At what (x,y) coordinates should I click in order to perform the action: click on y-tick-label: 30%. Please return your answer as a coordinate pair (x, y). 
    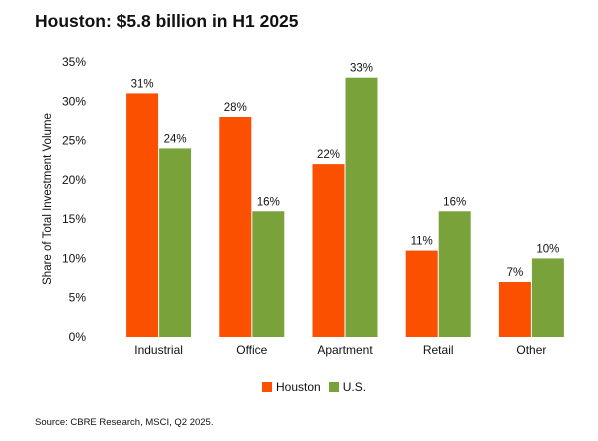
    Looking at the image, I should click on (74, 101).